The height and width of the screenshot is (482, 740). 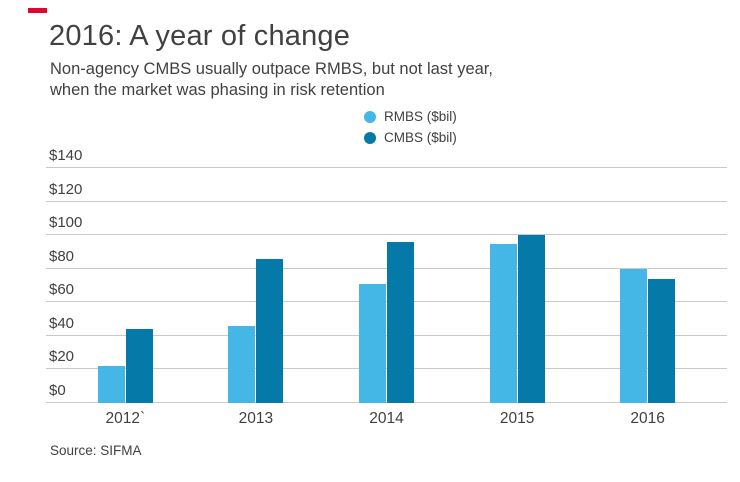 I want to click on source-note: Source: SIFMA, so click(x=96, y=450).